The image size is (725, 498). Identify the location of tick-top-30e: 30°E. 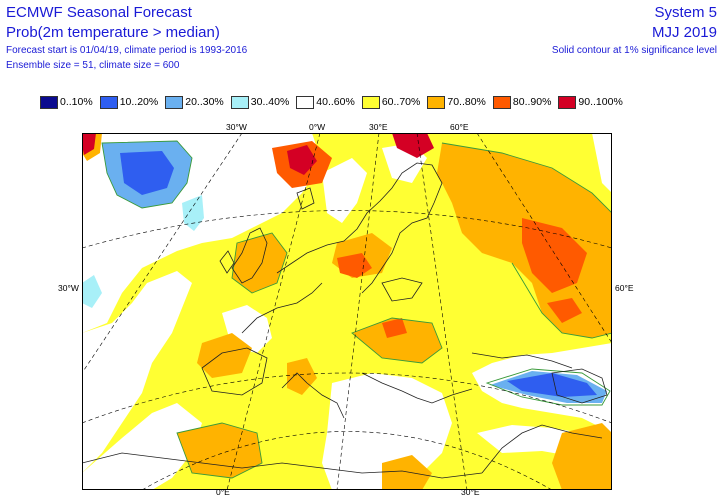
(378, 127).